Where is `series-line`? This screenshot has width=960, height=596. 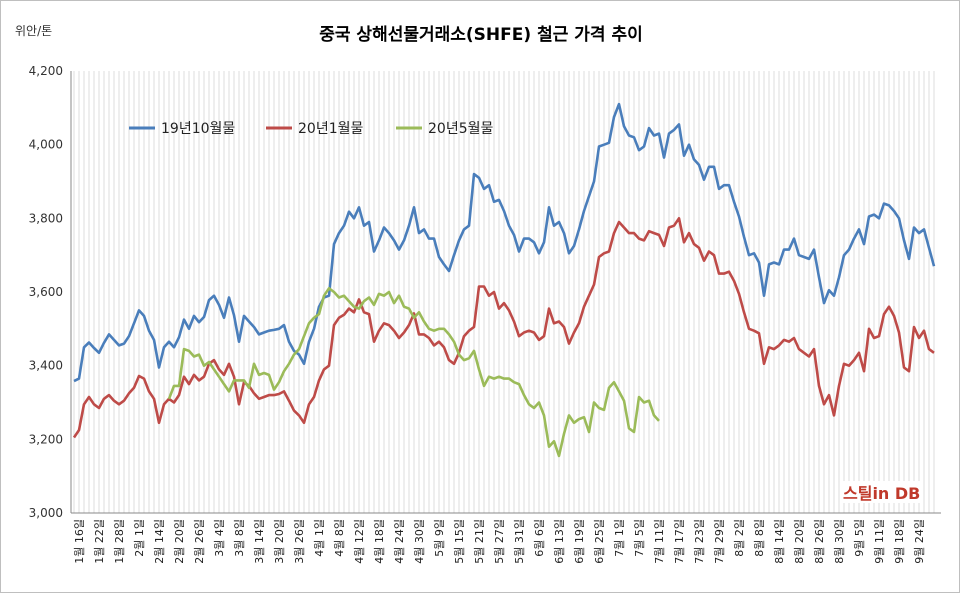
series-line is located at coordinates (413, 372).